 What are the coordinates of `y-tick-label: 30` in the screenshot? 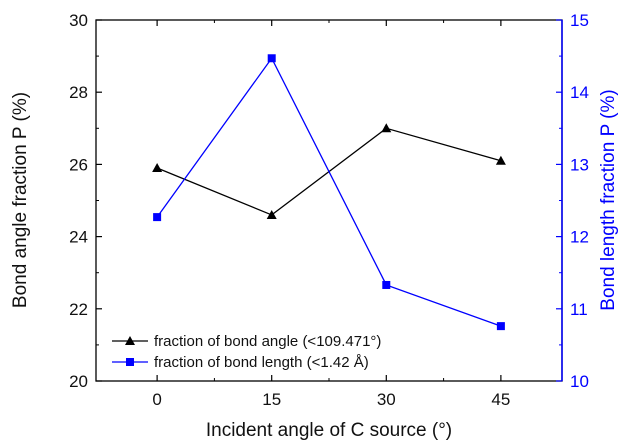 It's located at (78, 20).